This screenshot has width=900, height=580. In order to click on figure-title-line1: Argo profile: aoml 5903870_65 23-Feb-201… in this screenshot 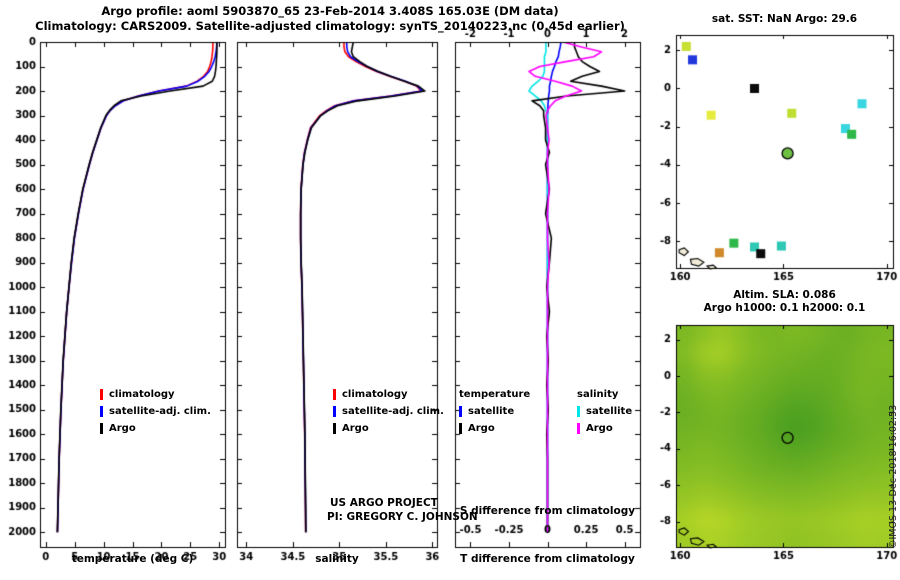, I will do `click(330, 11)`.